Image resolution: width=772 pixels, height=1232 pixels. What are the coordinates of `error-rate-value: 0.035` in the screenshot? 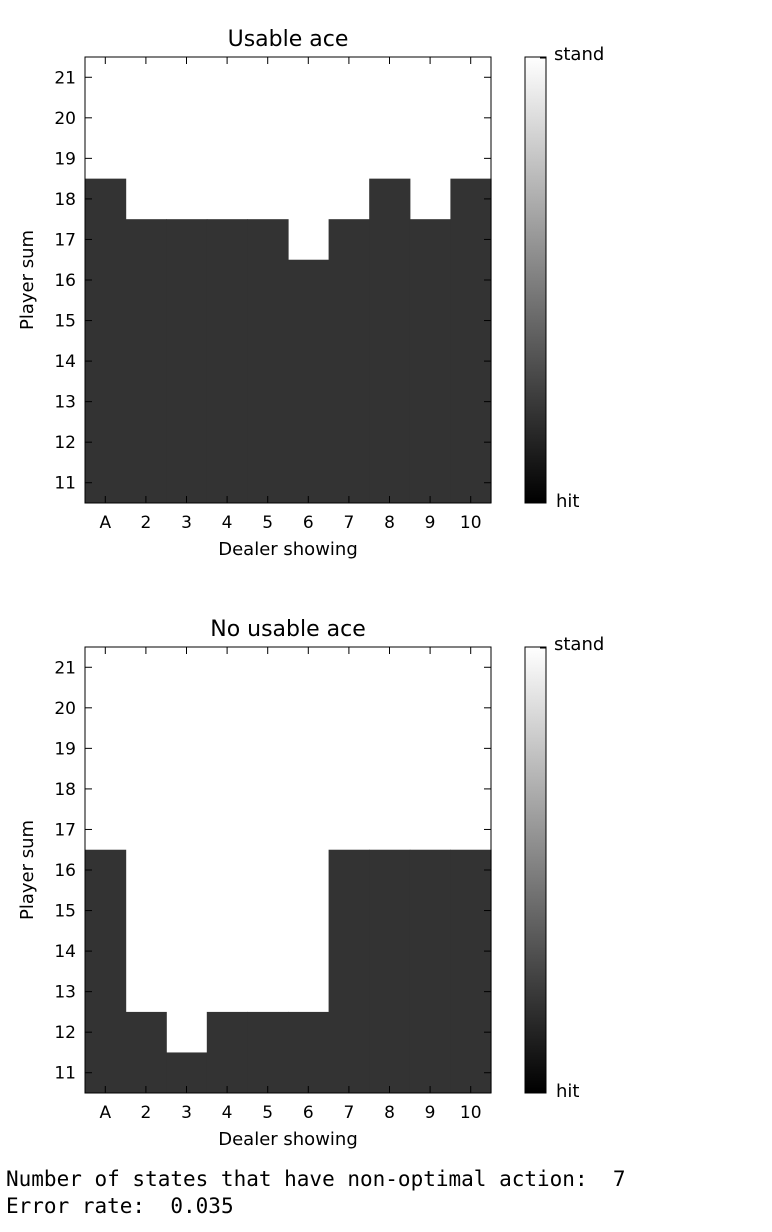 It's located at (202, 1206).